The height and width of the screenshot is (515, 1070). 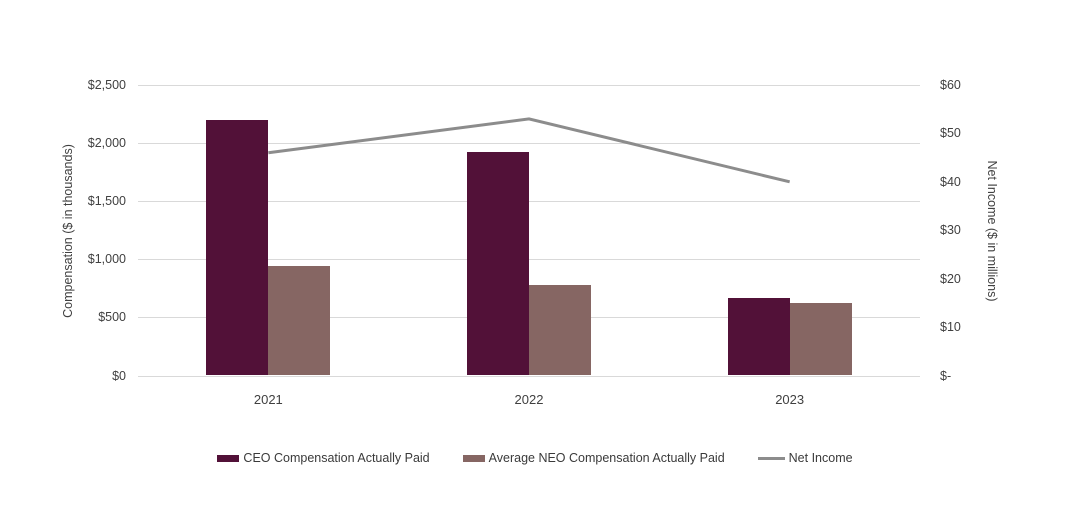 I want to click on left-axis-tick: $2,000, so click(x=106, y=143).